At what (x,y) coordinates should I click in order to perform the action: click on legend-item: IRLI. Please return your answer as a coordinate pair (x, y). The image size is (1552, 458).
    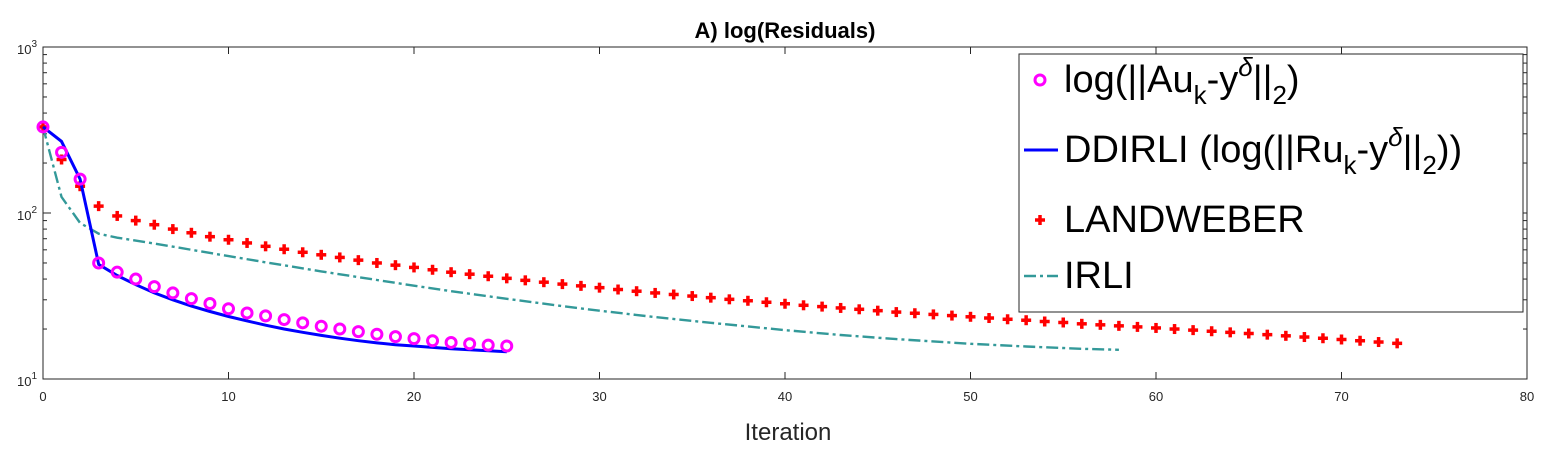
    Looking at the image, I should click on (1079, 276).